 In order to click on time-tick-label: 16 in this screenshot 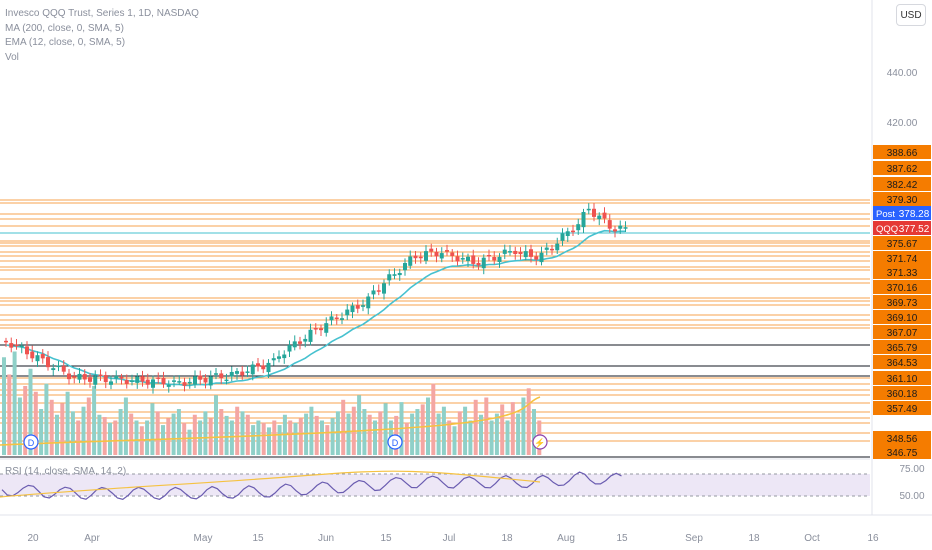, I will do `click(873, 538)`.